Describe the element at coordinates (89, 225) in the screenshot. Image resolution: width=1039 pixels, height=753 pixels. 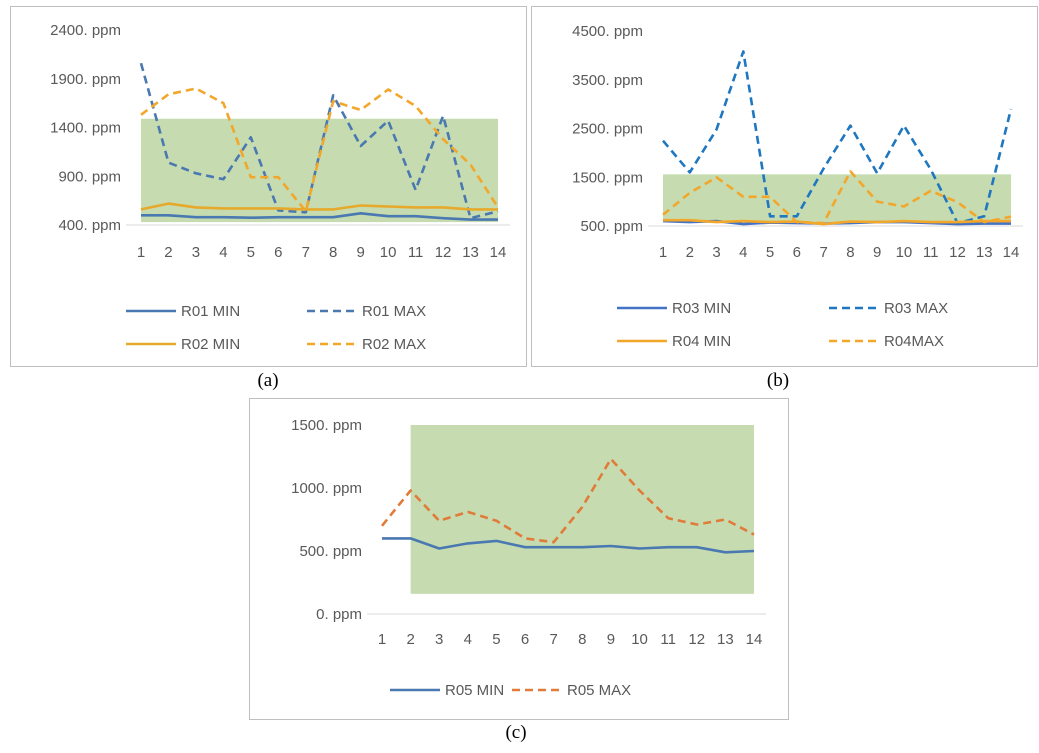
I see `y-tick-label: 400. ppm` at that location.